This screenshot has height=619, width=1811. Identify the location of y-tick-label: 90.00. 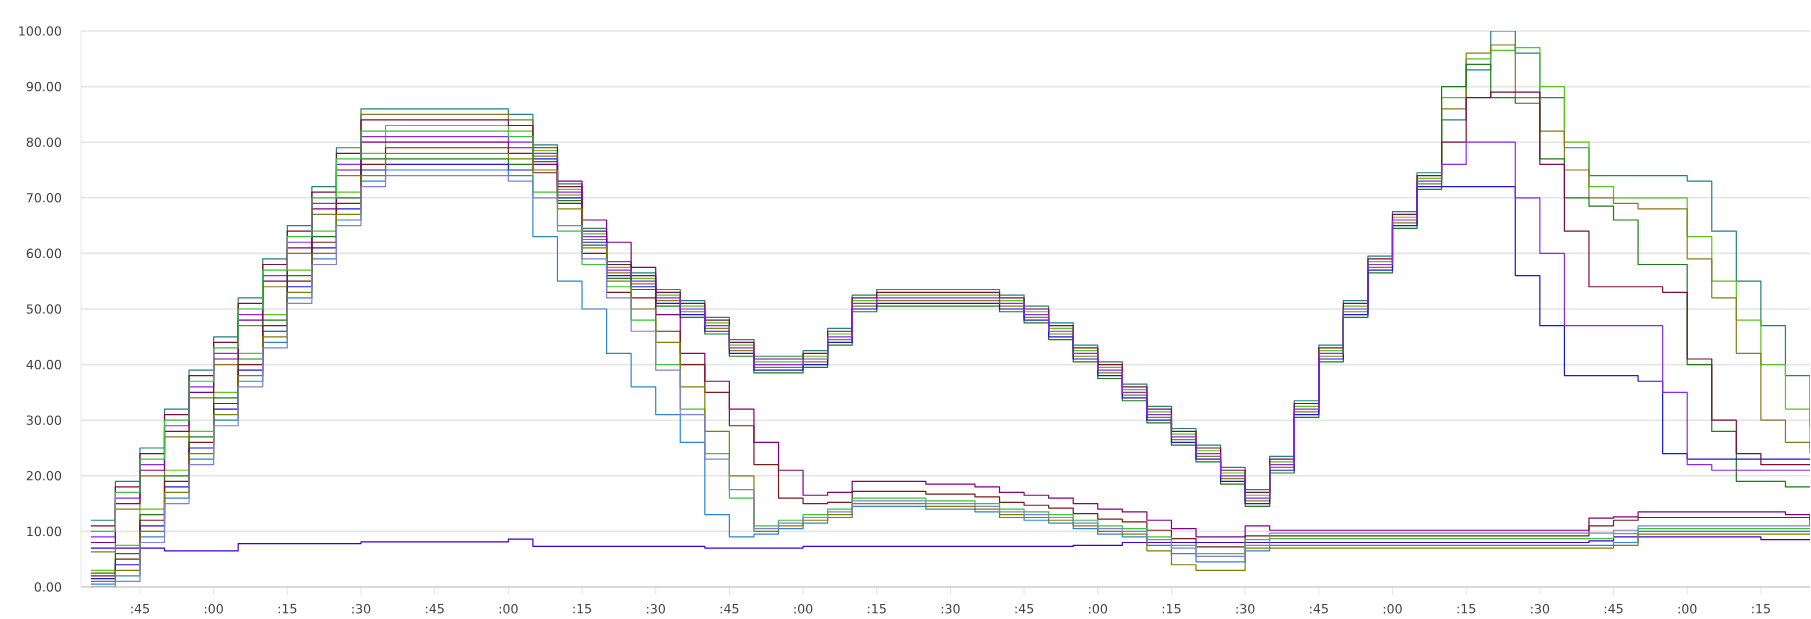
(44, 86).